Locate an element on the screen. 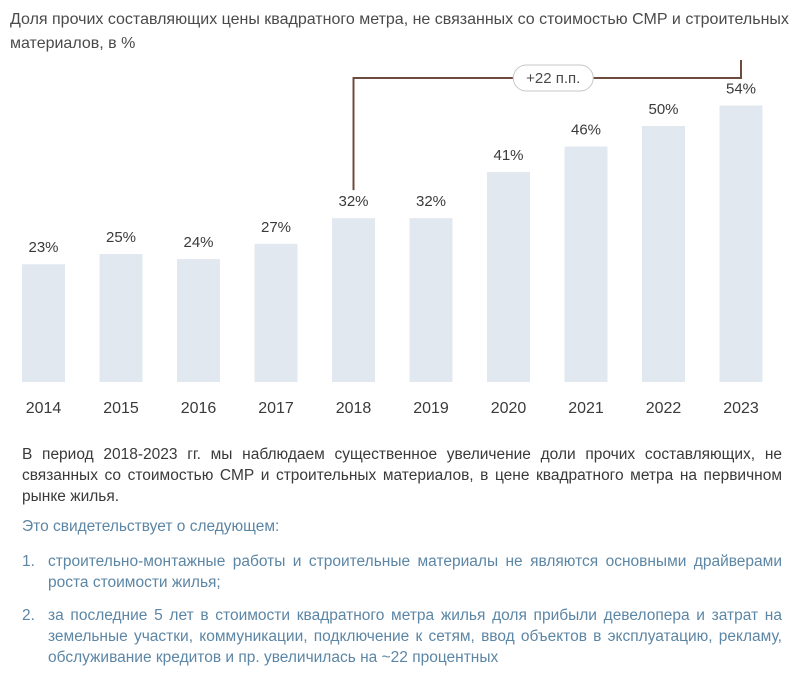  x-tick-label-2019: 2019 is located at coordinates (431, 408).